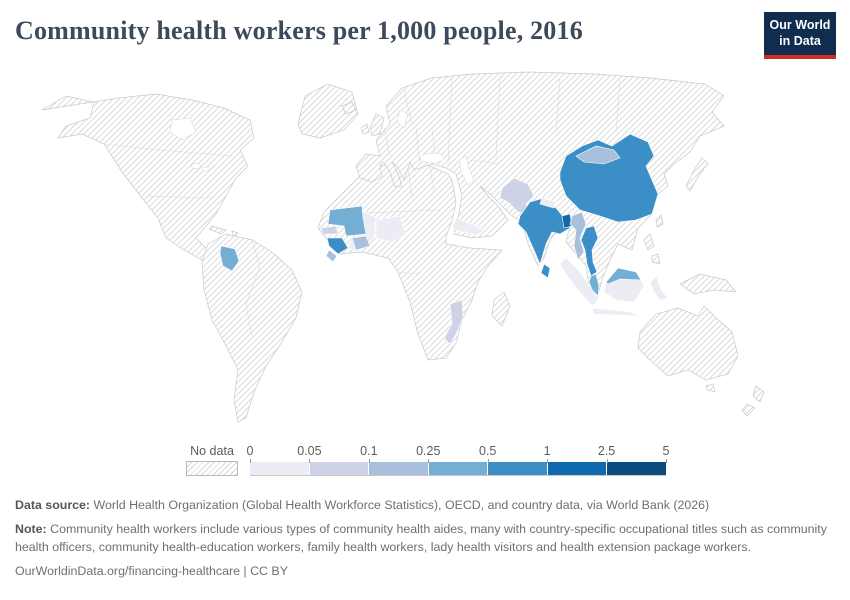 The height and width of the screenshot is (600, 850). I want to click on country-niger, so click(391, 229).